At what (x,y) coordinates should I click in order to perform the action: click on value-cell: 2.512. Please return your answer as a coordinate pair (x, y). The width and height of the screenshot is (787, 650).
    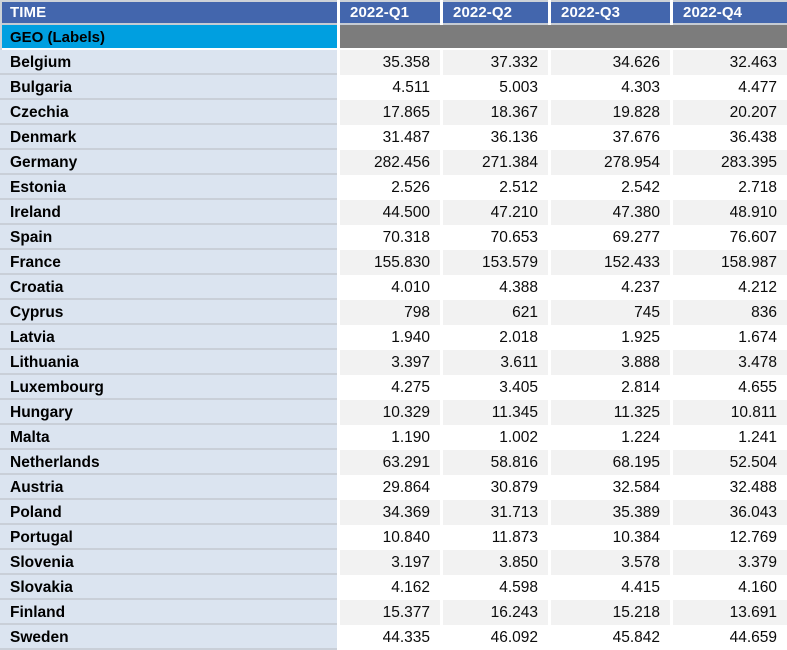
    Looking at the image, I should click on (495, 187).